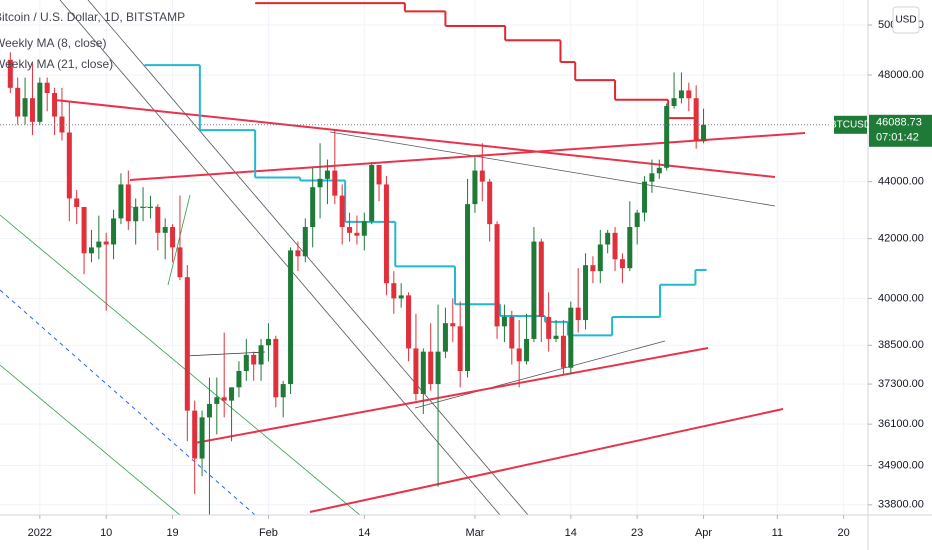  What do you see at coordinates (92, 17) in the screenshot?
I see `legend-title: Bitcoin / U.S. Dollar, 1D, BITSTAMP` at bounding box center [92, 17].